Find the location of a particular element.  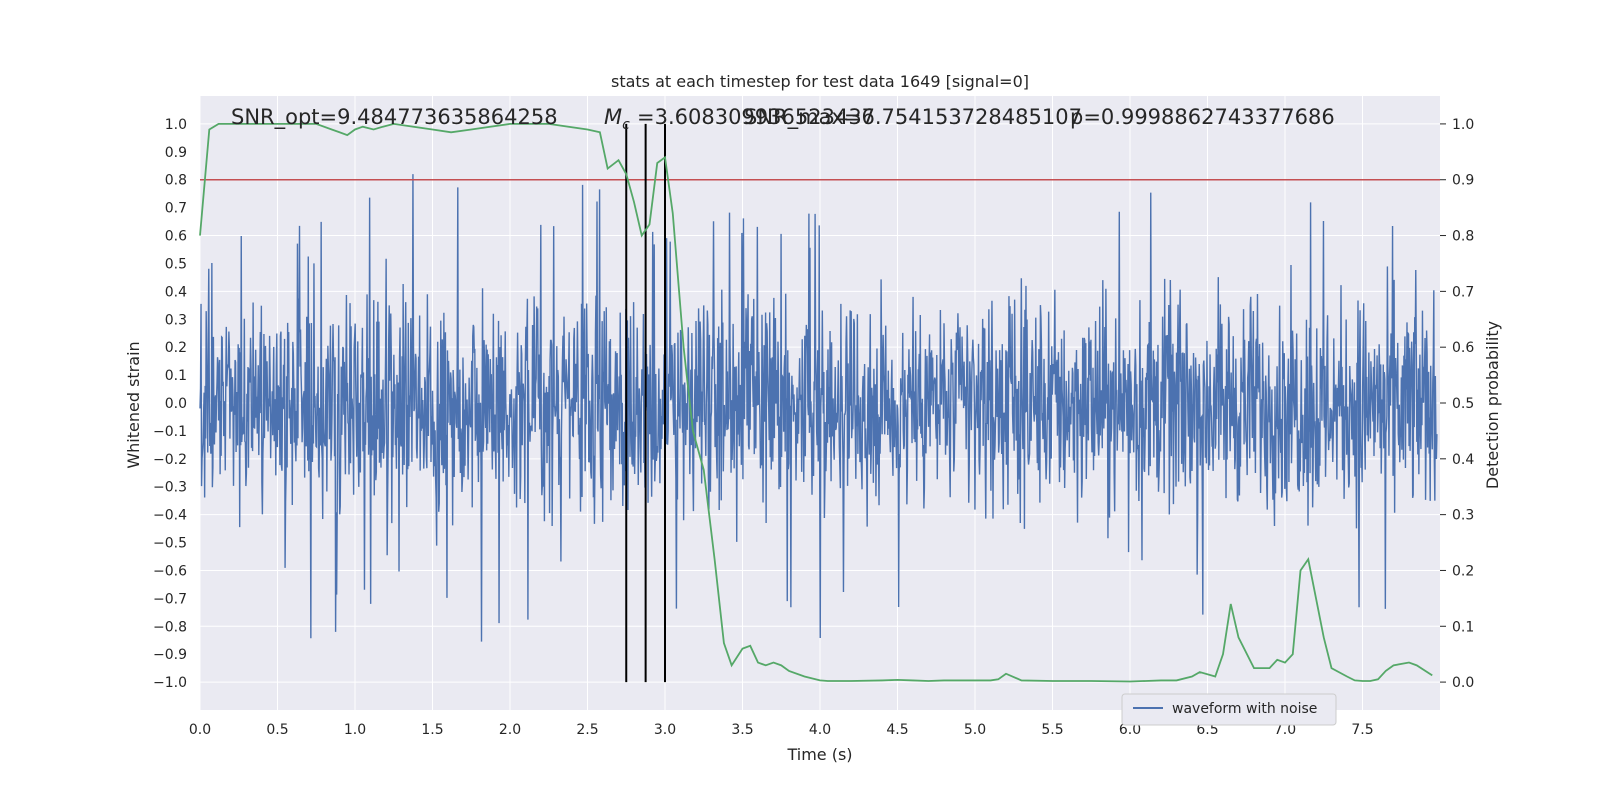

y-tick-label: −0.1 is located at coordinates (170, 432).